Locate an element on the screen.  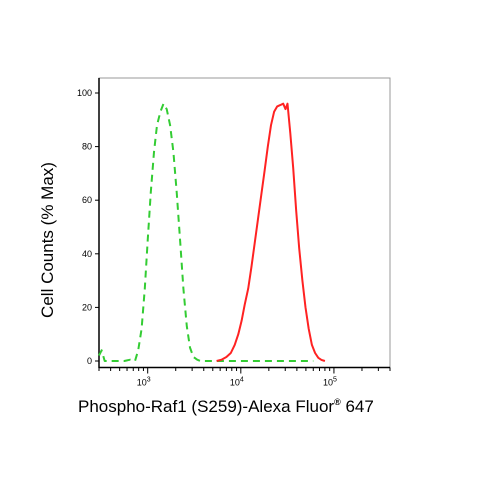
x-axis-title: Phospho-Raf1 (S259)-Alexa Fluor® 647 is located at coordinates (226, 406).